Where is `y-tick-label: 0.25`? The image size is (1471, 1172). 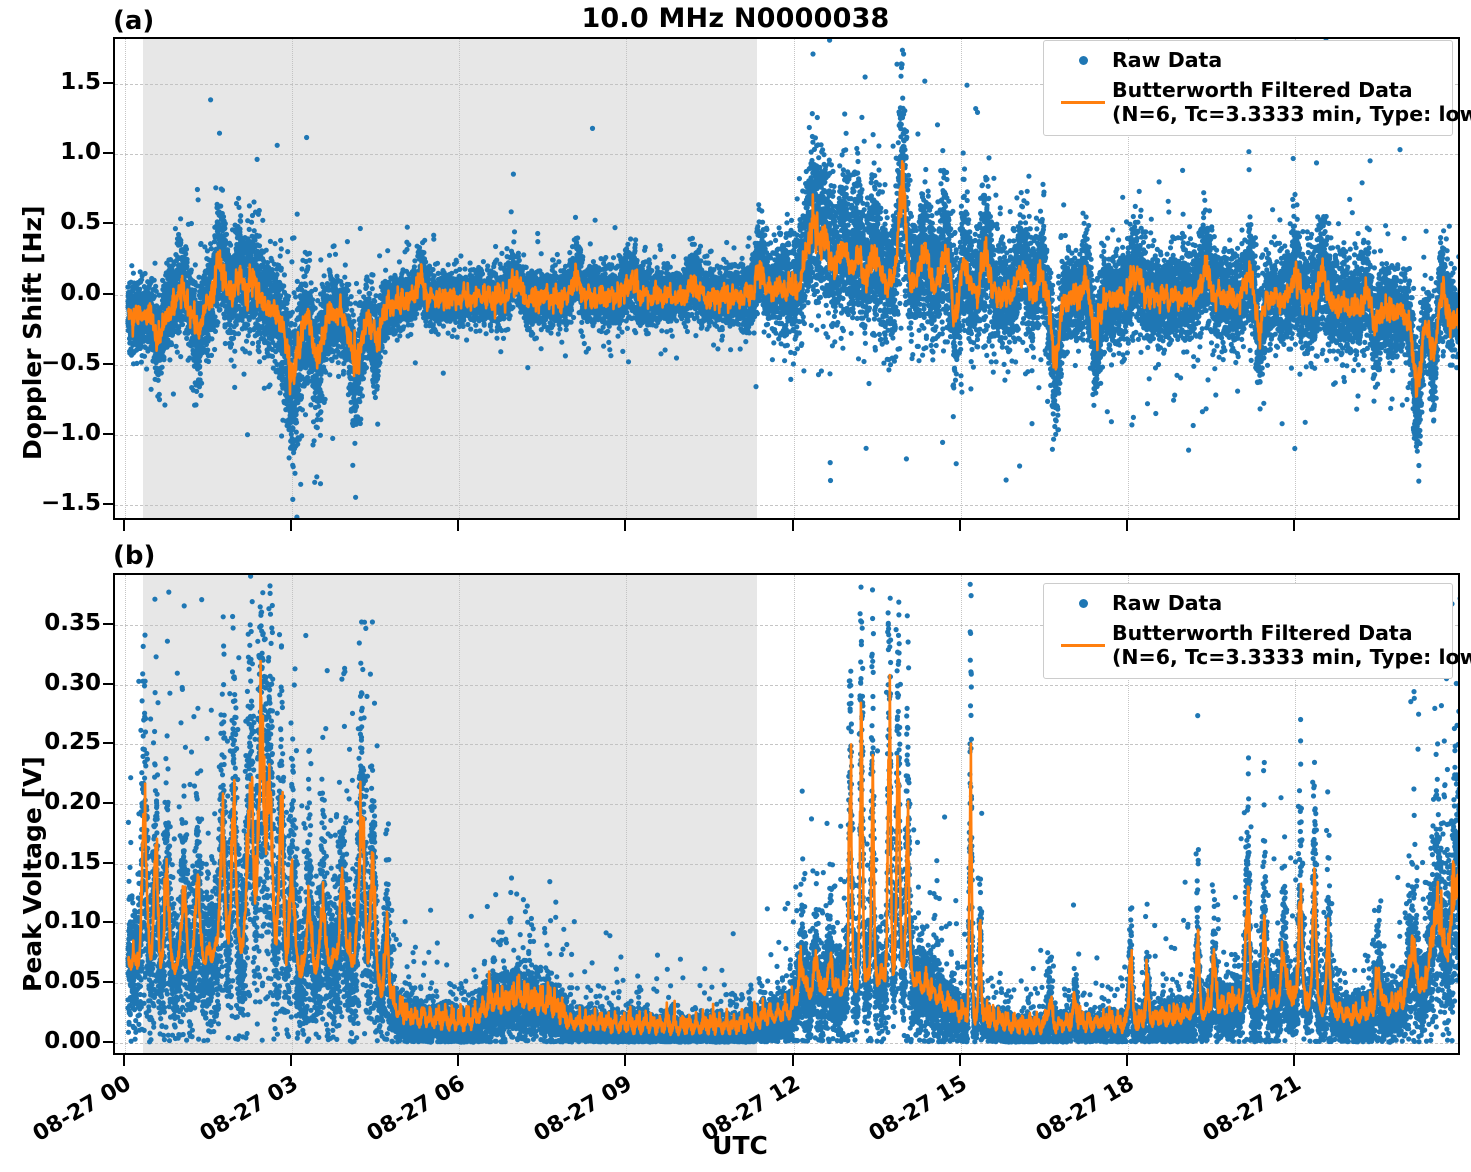 y-tick-label: 0.25 is located at coordinates (72, 742).